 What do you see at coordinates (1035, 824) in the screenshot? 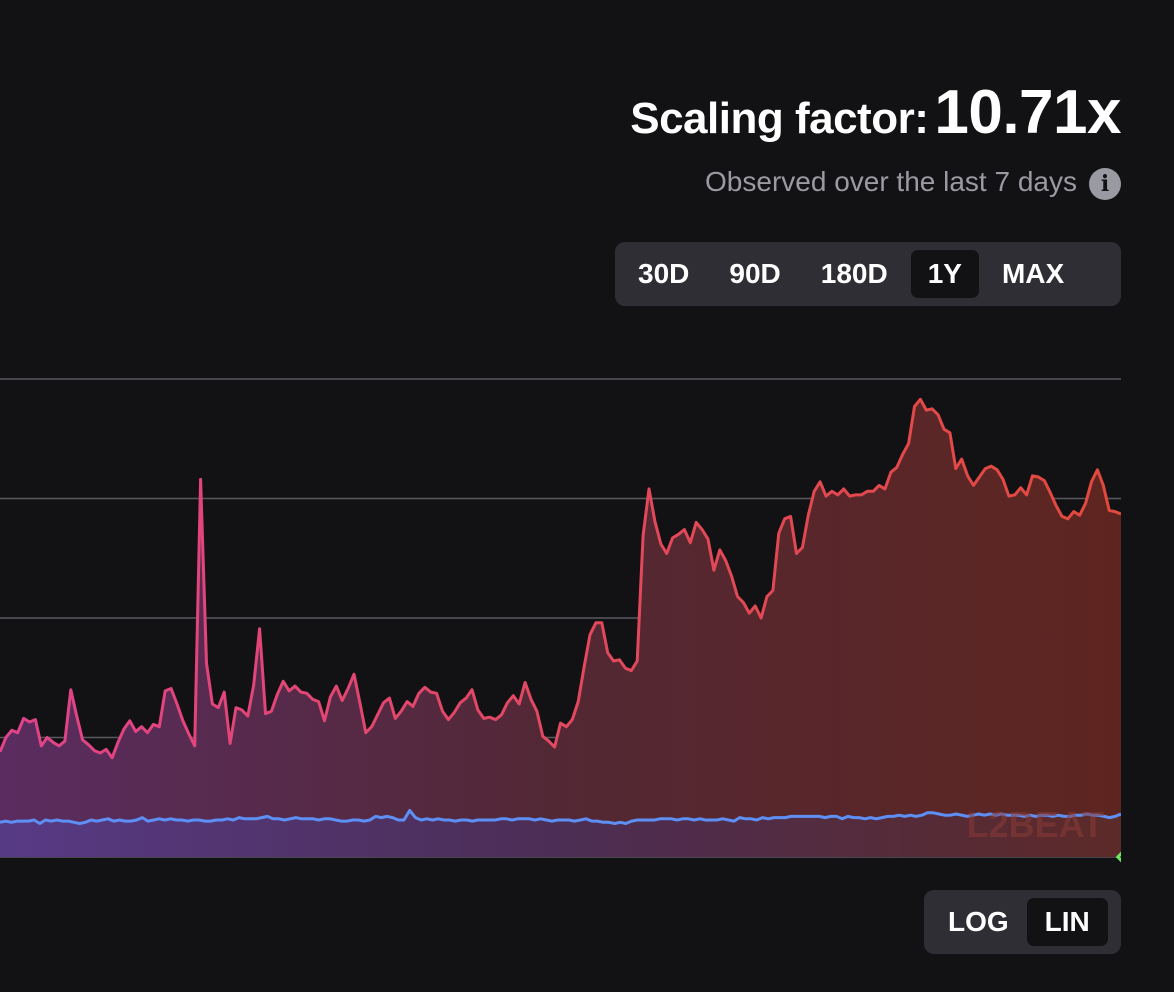
I see `l2beat-watermark: L2BEAT` at bounding box center [1035, 824].